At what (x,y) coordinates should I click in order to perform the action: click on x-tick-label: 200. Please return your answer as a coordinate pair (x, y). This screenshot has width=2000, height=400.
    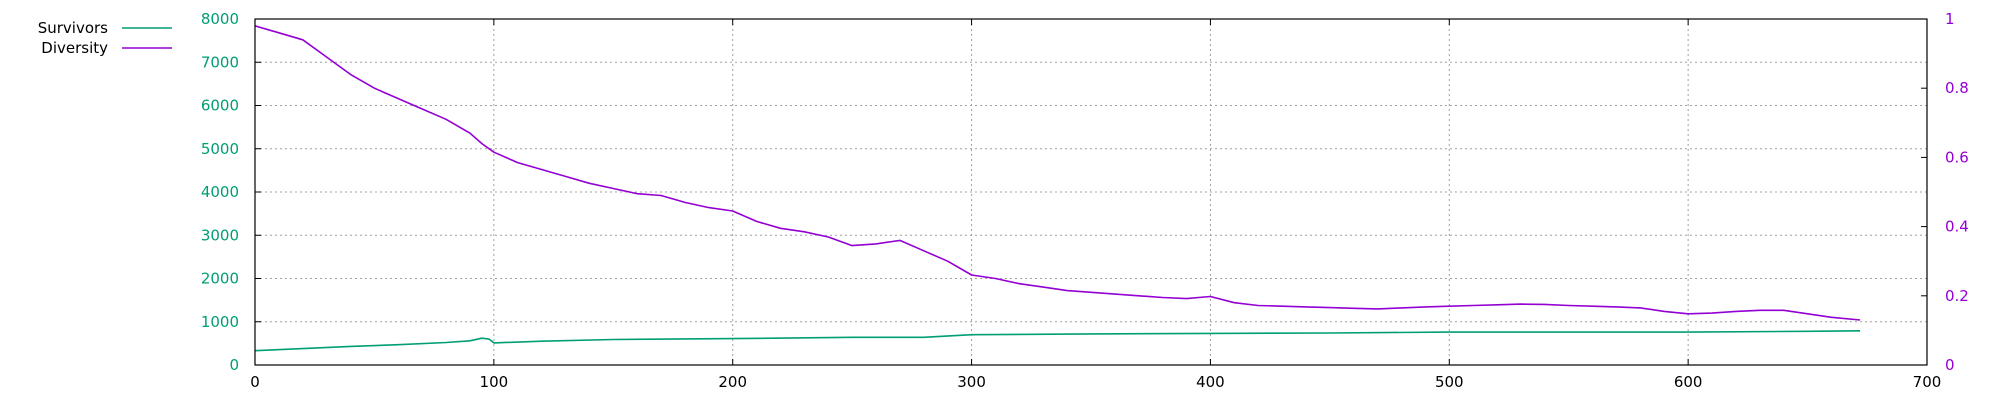
    Looking at the image, I should click on (732, 382).